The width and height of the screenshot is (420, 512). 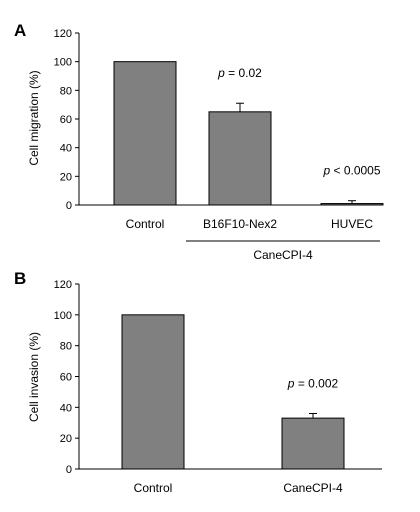 I want to click on panel-a-label: A, so click(x=20, y=30).